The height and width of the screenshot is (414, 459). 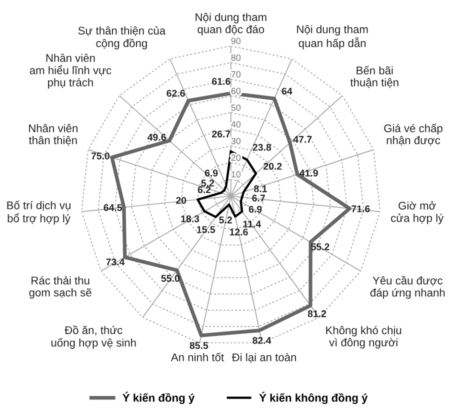 What do you see at coordinates (236, 141) in the screenshot?
I see `y-tick-label: 30` at bounding box center [236, 141].